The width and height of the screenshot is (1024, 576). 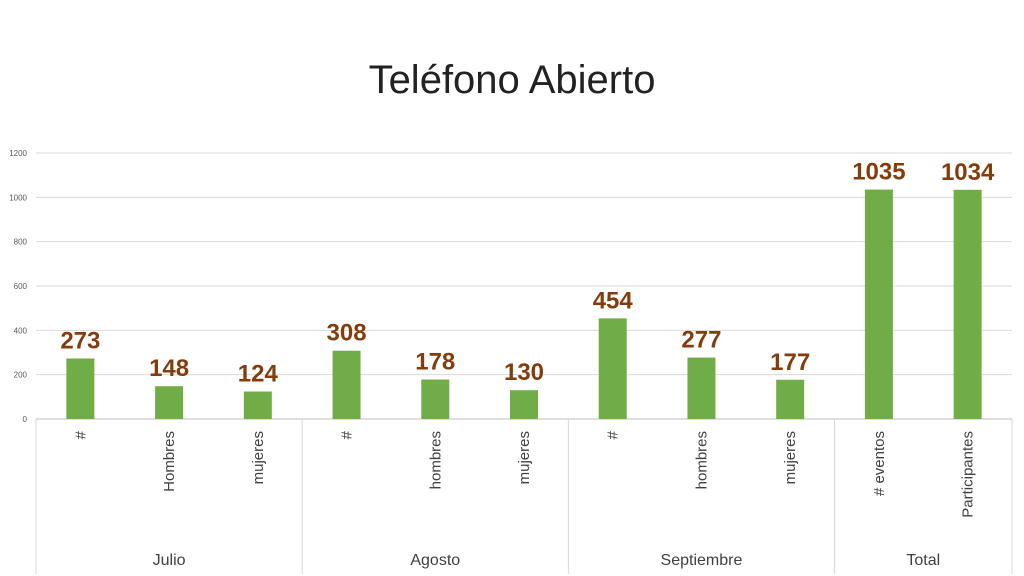 I want to click on data-label: 454, so click(x=613, y=300).